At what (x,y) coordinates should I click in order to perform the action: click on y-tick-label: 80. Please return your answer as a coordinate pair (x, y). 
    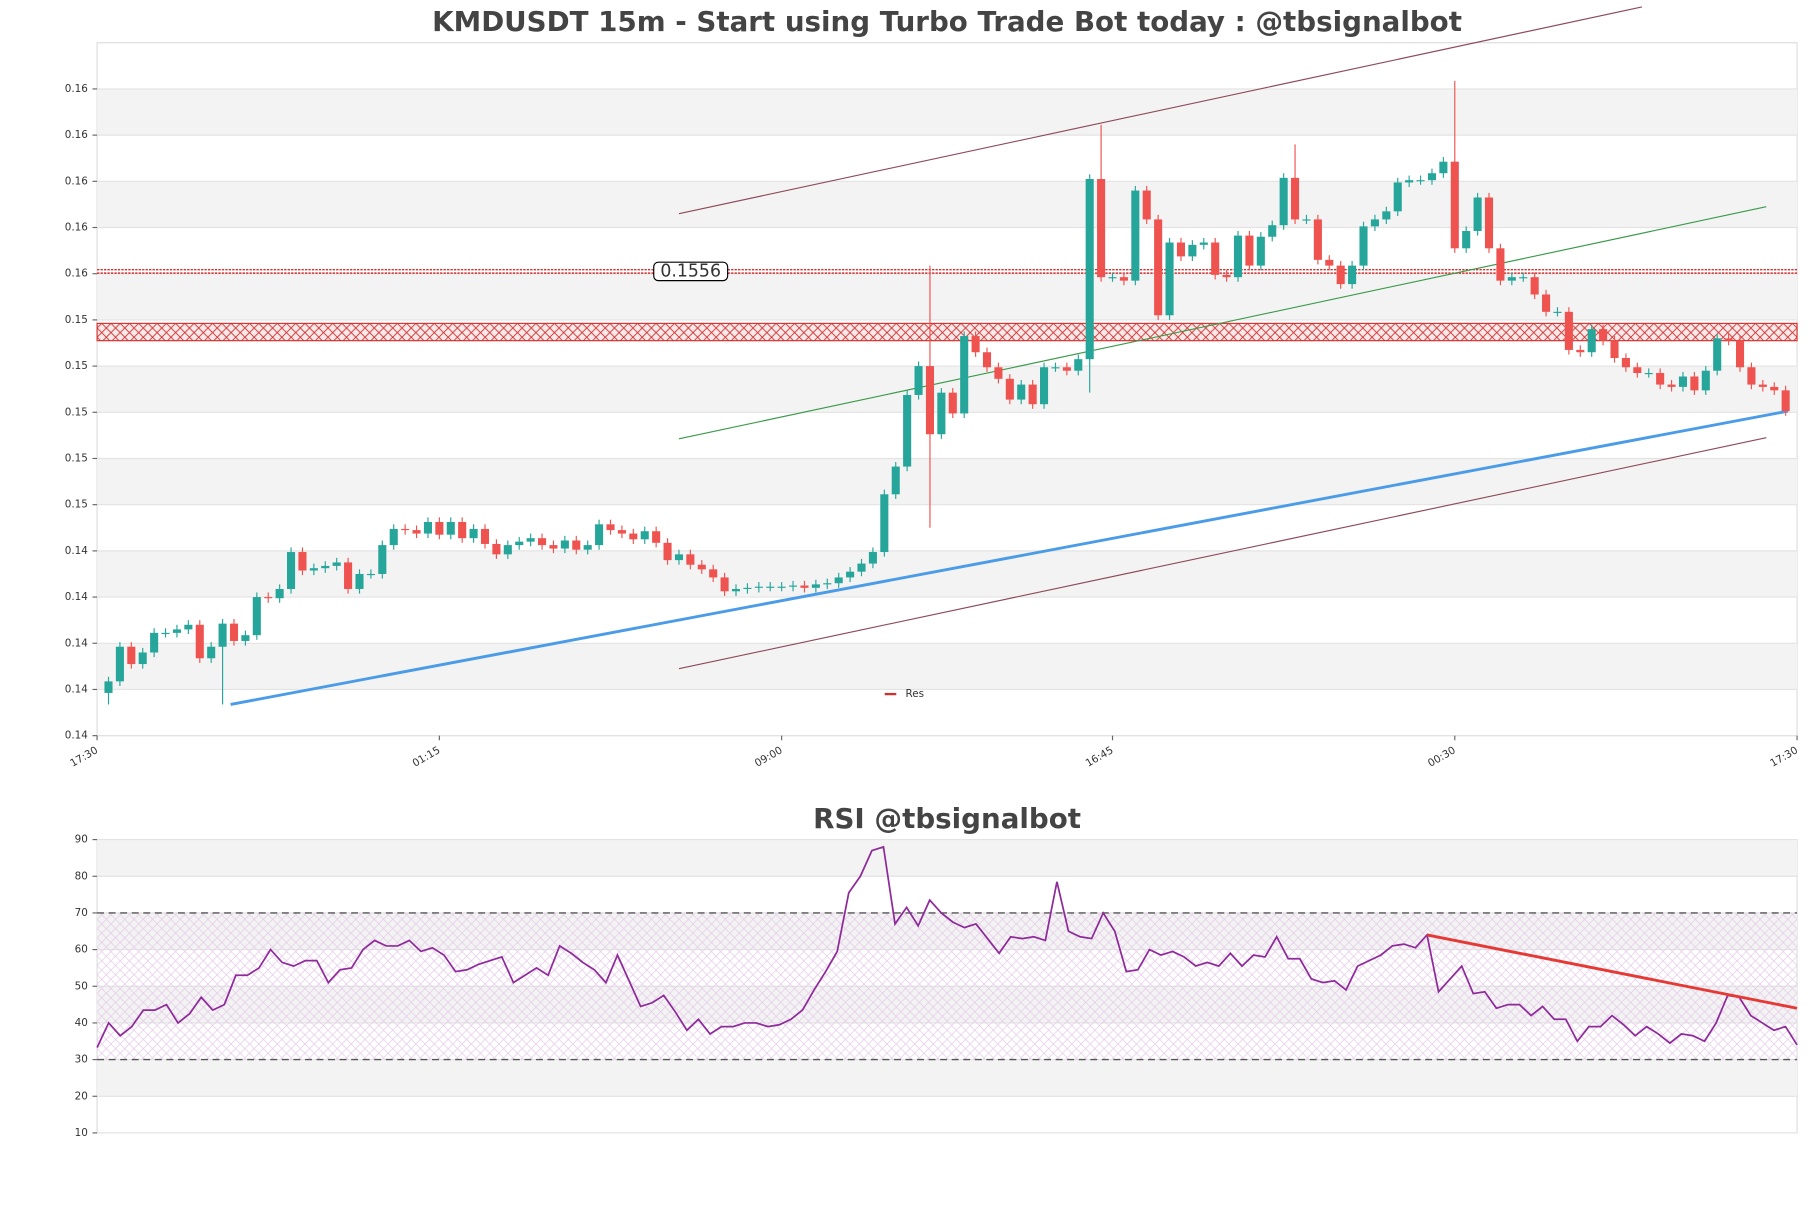
    Looking at the image, I should click on (81, 876).